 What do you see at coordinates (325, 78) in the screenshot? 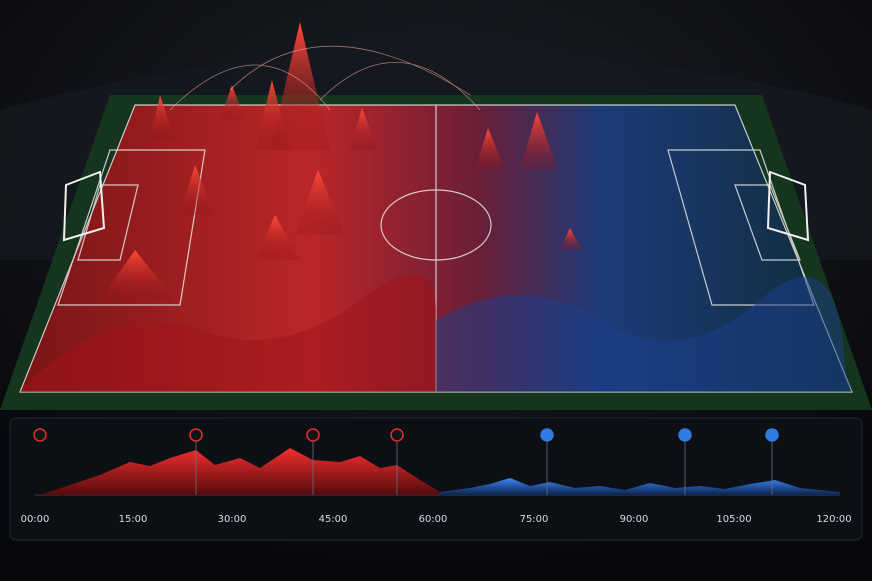
I see `pass-arcs` at bounding box center [325, 78].